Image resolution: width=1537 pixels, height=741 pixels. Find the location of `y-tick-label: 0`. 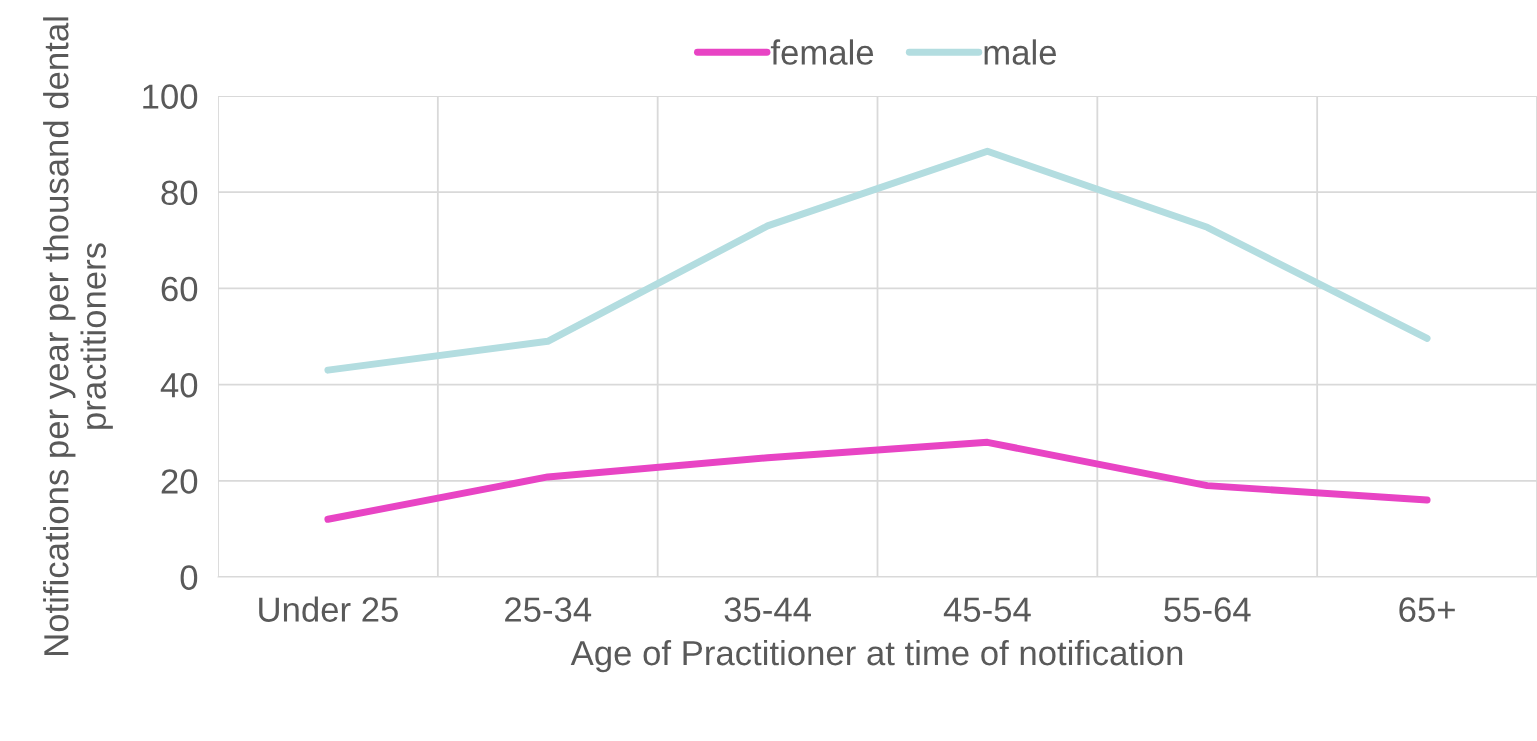

y-tick-label: 0 is located at coordinates (189, 577).